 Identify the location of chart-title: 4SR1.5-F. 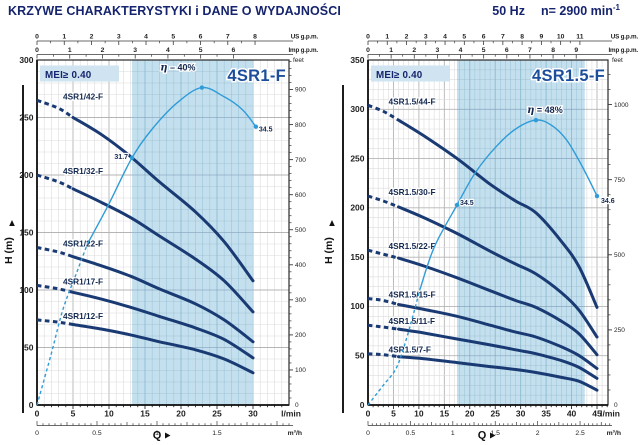
(568, 76).